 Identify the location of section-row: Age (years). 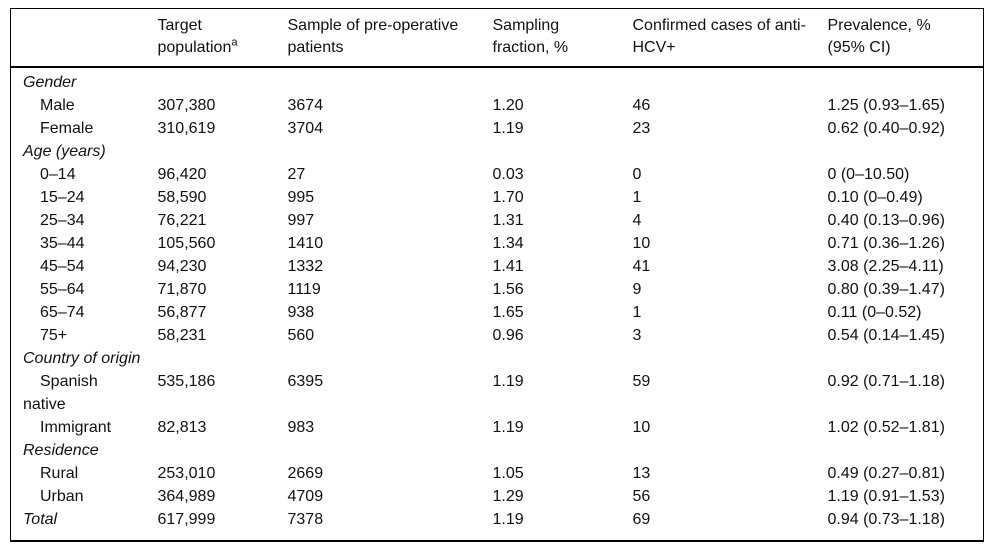
(497, 151).